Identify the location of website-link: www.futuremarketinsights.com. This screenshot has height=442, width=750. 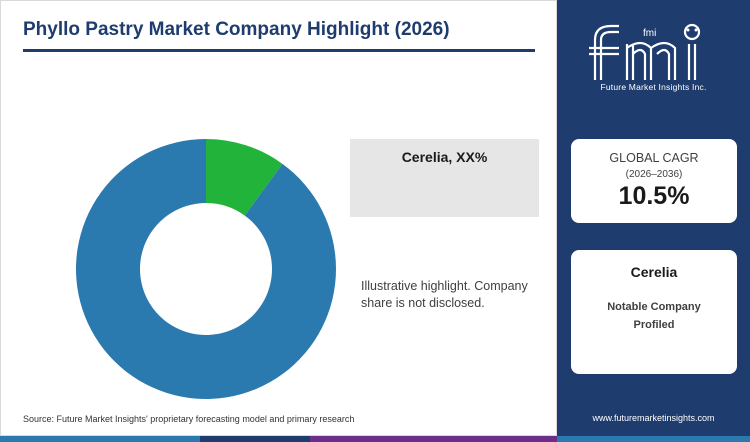
(653, 418).